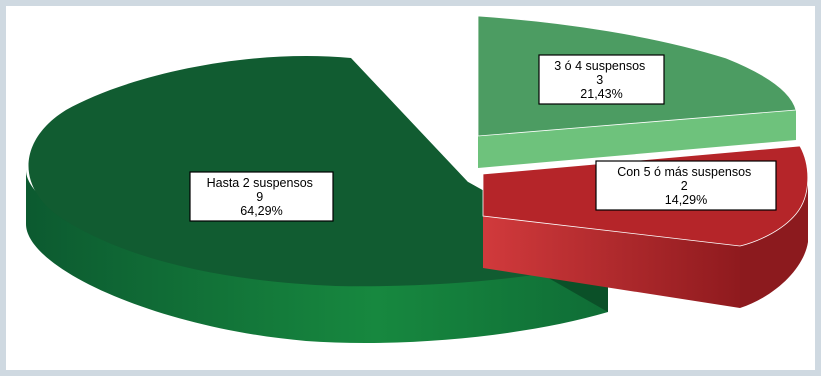 This screenshot has height=376, width=821. What do you see at coordinates (774, 245) in the screenshot?
I see `slice-con-5-side-right` at bounding box center [774, 245].